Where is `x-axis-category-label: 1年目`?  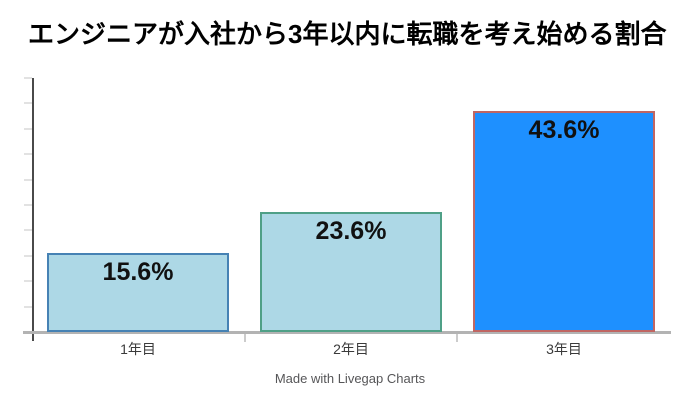
x-axis-category-label: 1年目 is located at coordinates (138, 349).